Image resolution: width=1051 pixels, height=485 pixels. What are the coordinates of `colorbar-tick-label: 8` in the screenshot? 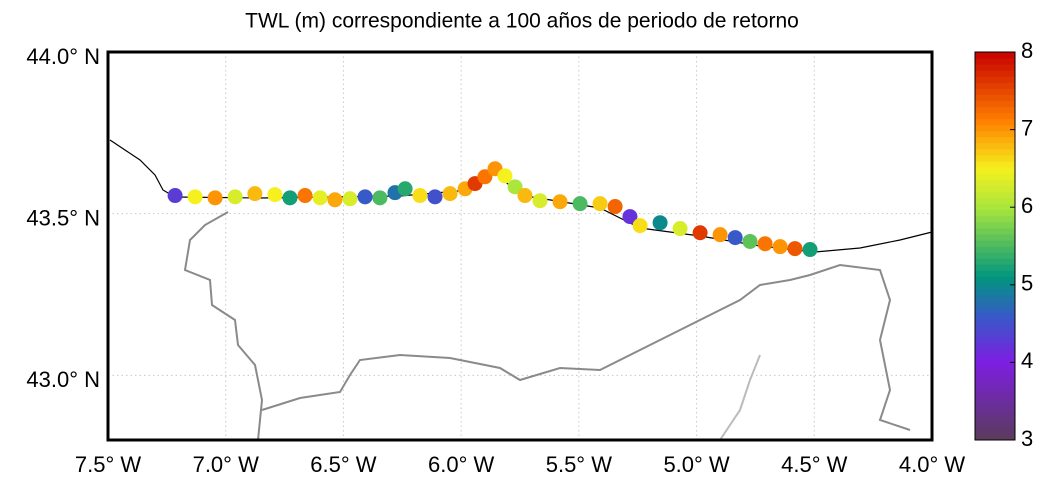 It's located at (1027, 50).